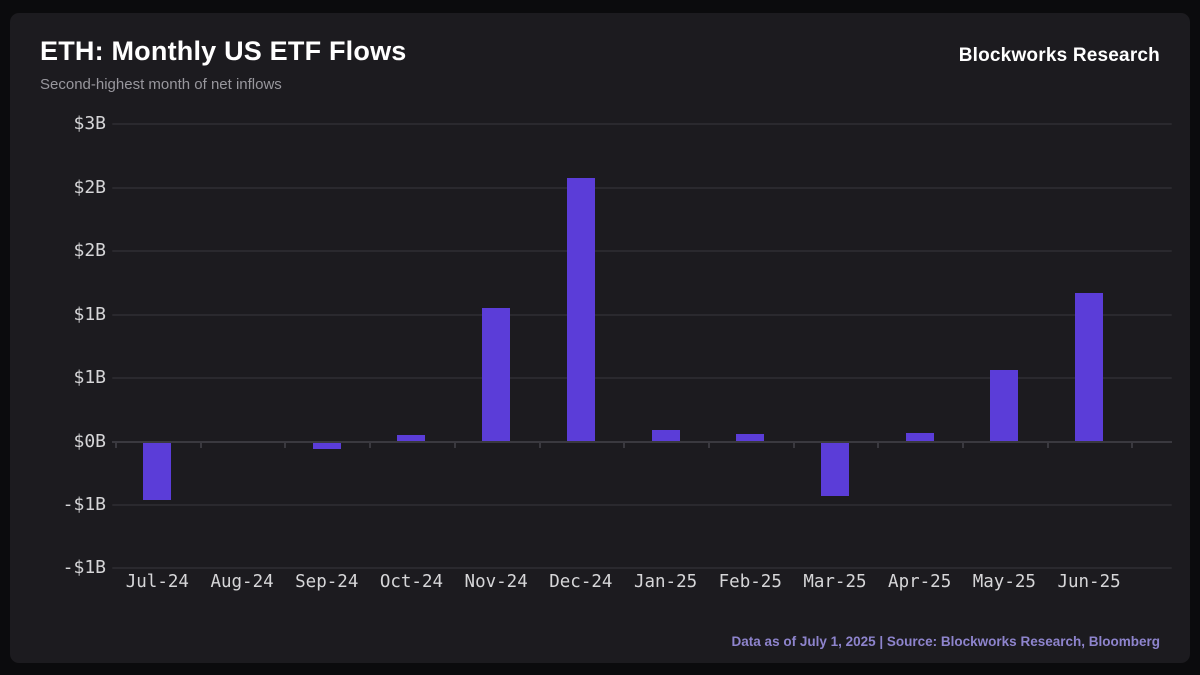 This screenshot has width=1200, height=675. Describe the element at coordinates (89, 441) in the screenshot. I see `y-axis-tick-label: $0B` at that location.